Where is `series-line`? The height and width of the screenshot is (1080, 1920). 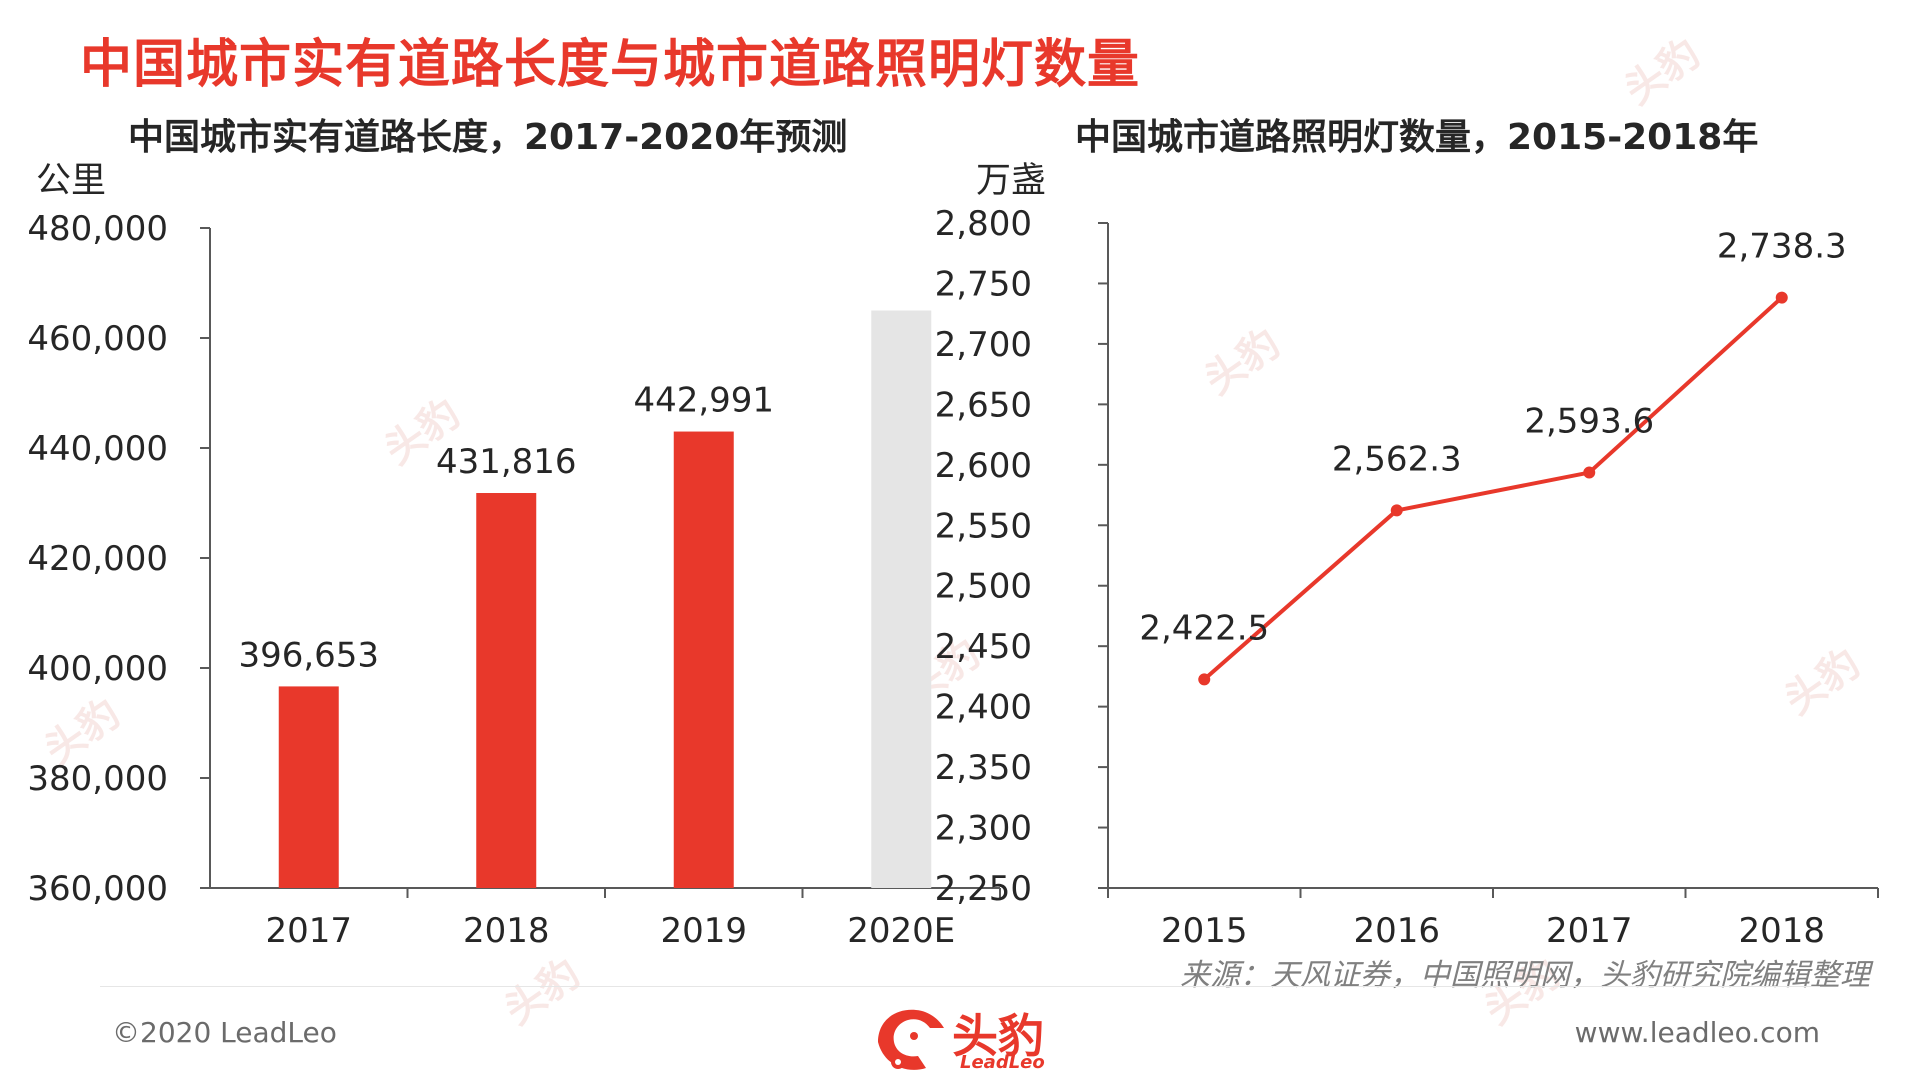 series-line is located at coordinates (1493, 488).